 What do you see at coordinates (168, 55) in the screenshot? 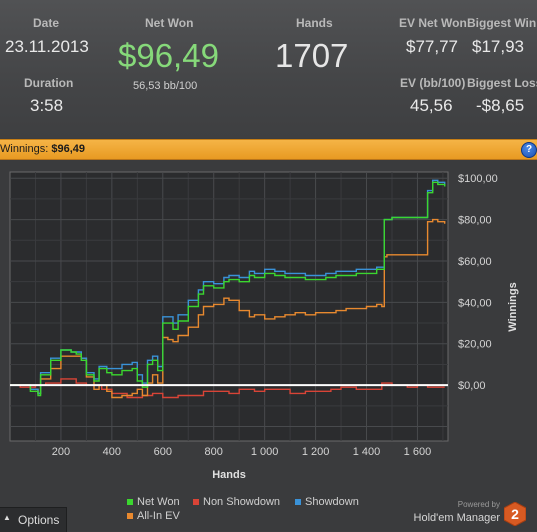
I see `net-won-value: $96,49` at bounding box center [168, 55].